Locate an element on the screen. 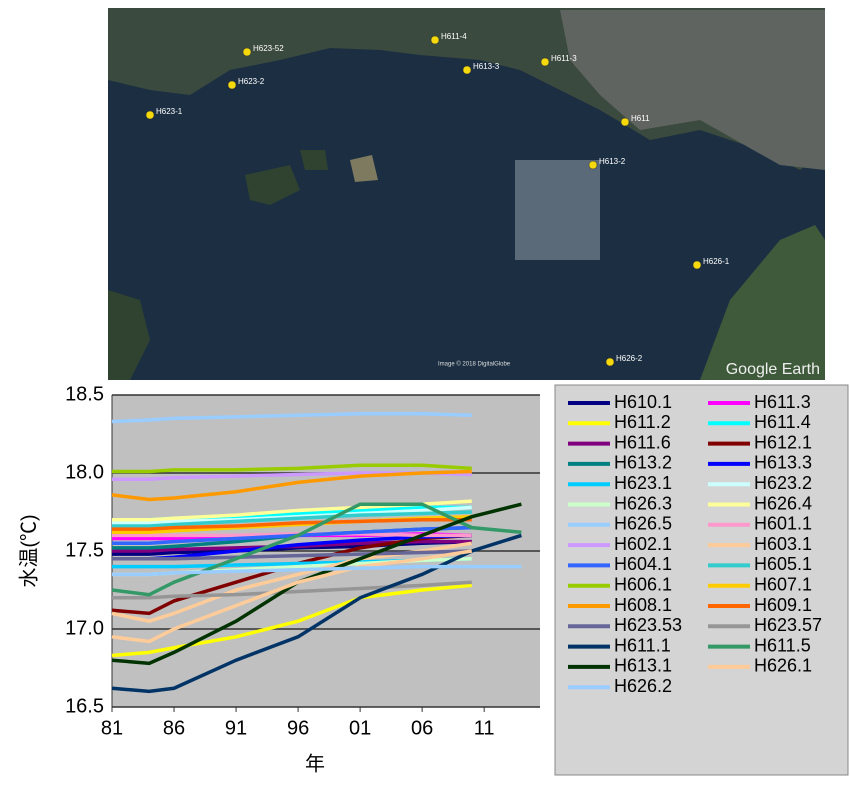 The height and width of the screenshot is (785, 850). pin-label: H626-2 is located at coordinates (629, 358).